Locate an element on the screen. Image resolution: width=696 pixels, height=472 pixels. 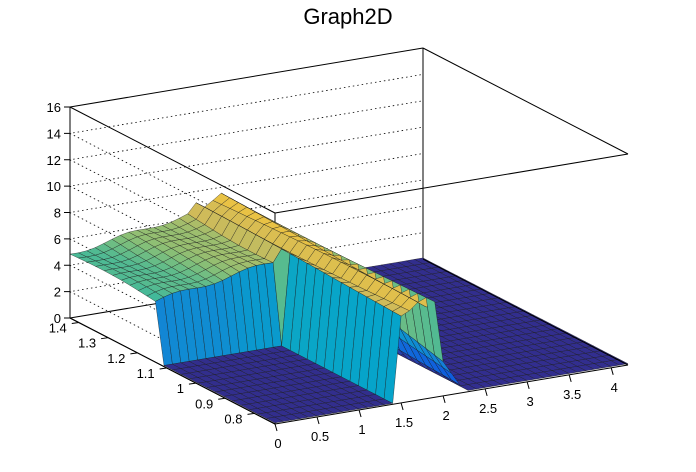
z-tick-label: 6 is located at coordinates (57, 239).